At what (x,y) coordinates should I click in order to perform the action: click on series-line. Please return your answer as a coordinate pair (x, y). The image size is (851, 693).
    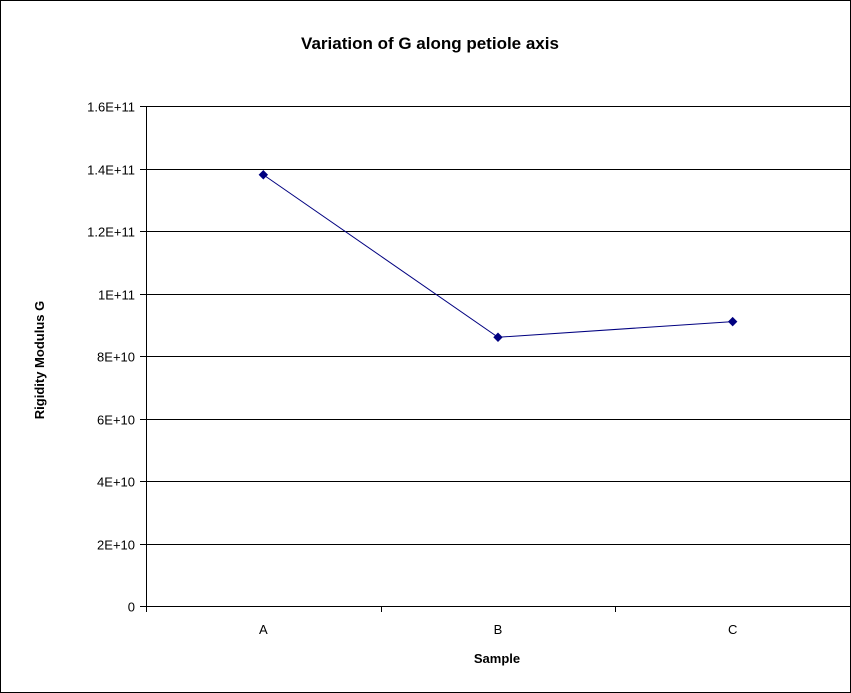
    Looking at the image, I should click on (498, 256).